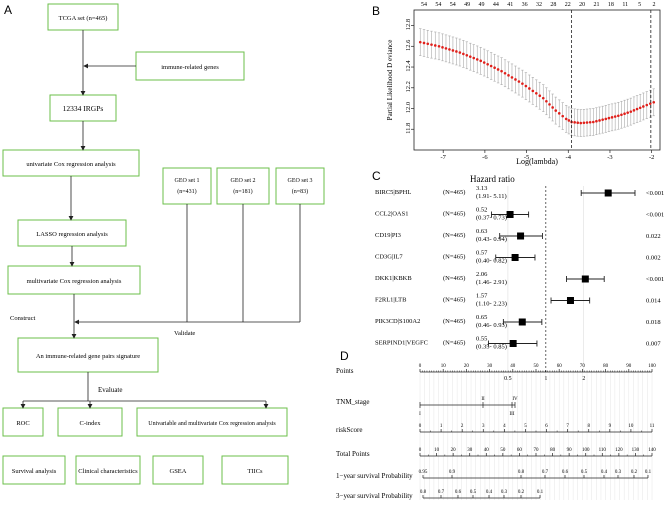  What do you see at coordinates (609, 157) in the screenshot?
I see `b-x-tick-label: -3` at bounding box center [609, 157].